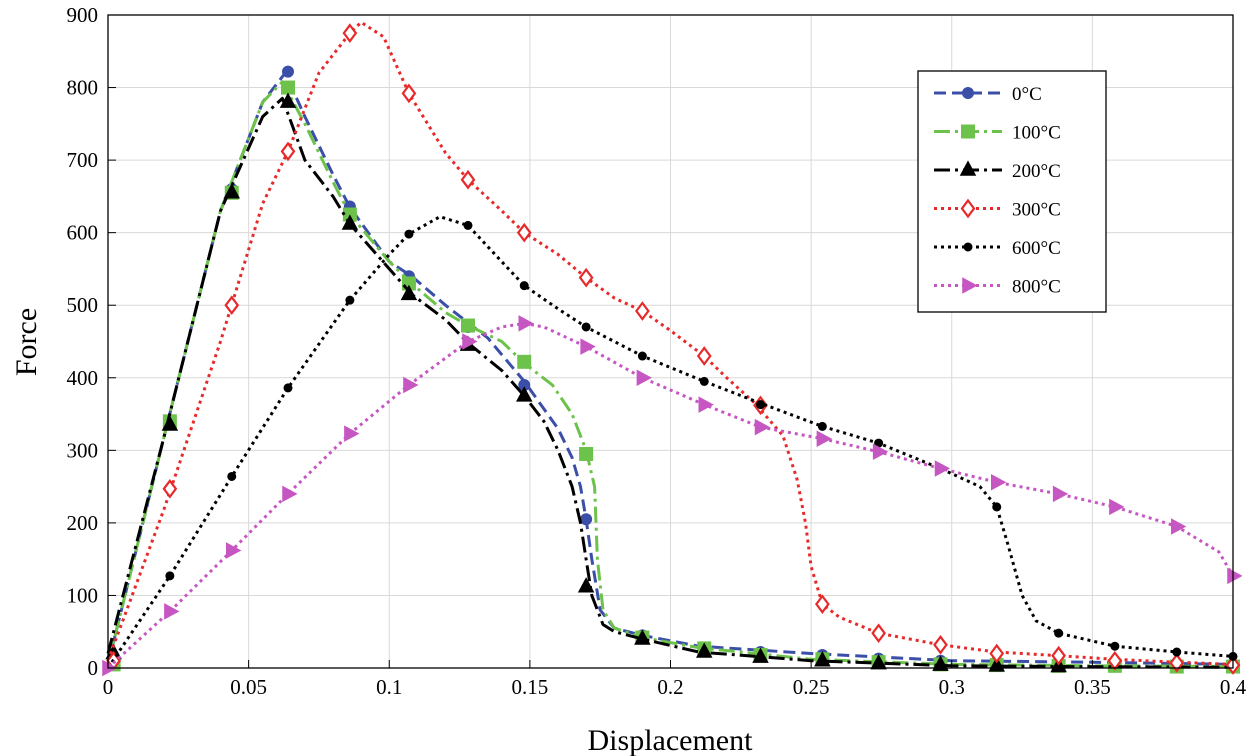 The width and height of the screenshot is (1255, 756). Describe the element at coordinates (248, 687) in the screenshot. I see `x-tick-label: 0.05` at that location.